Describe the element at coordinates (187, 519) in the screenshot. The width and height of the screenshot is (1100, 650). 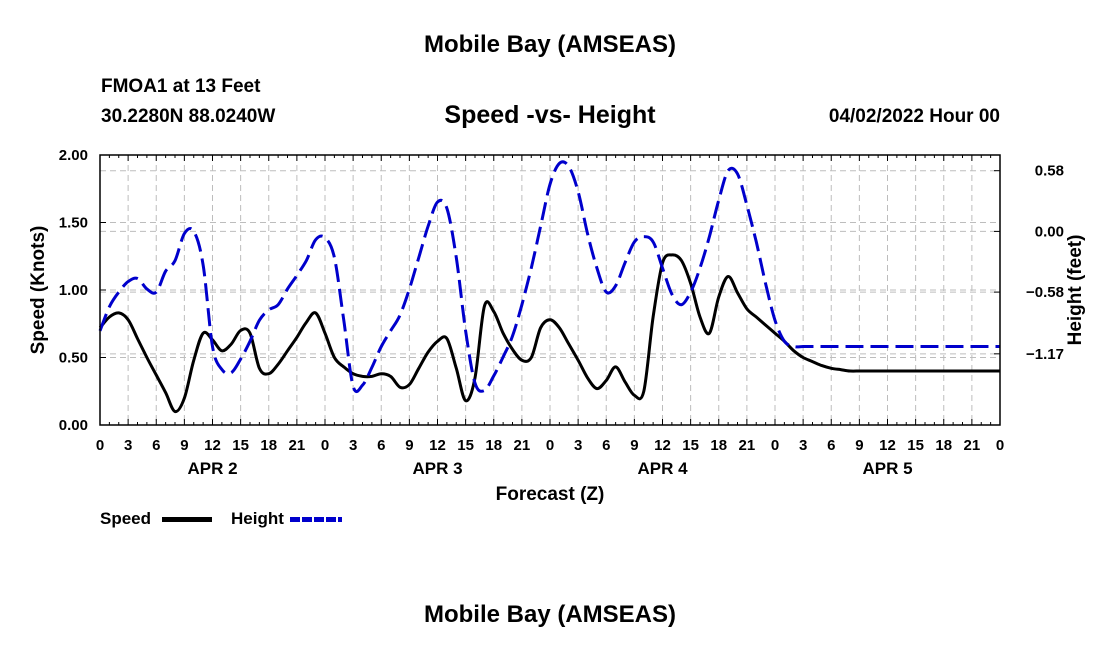
I see `legend-speed-swatch` at that location.